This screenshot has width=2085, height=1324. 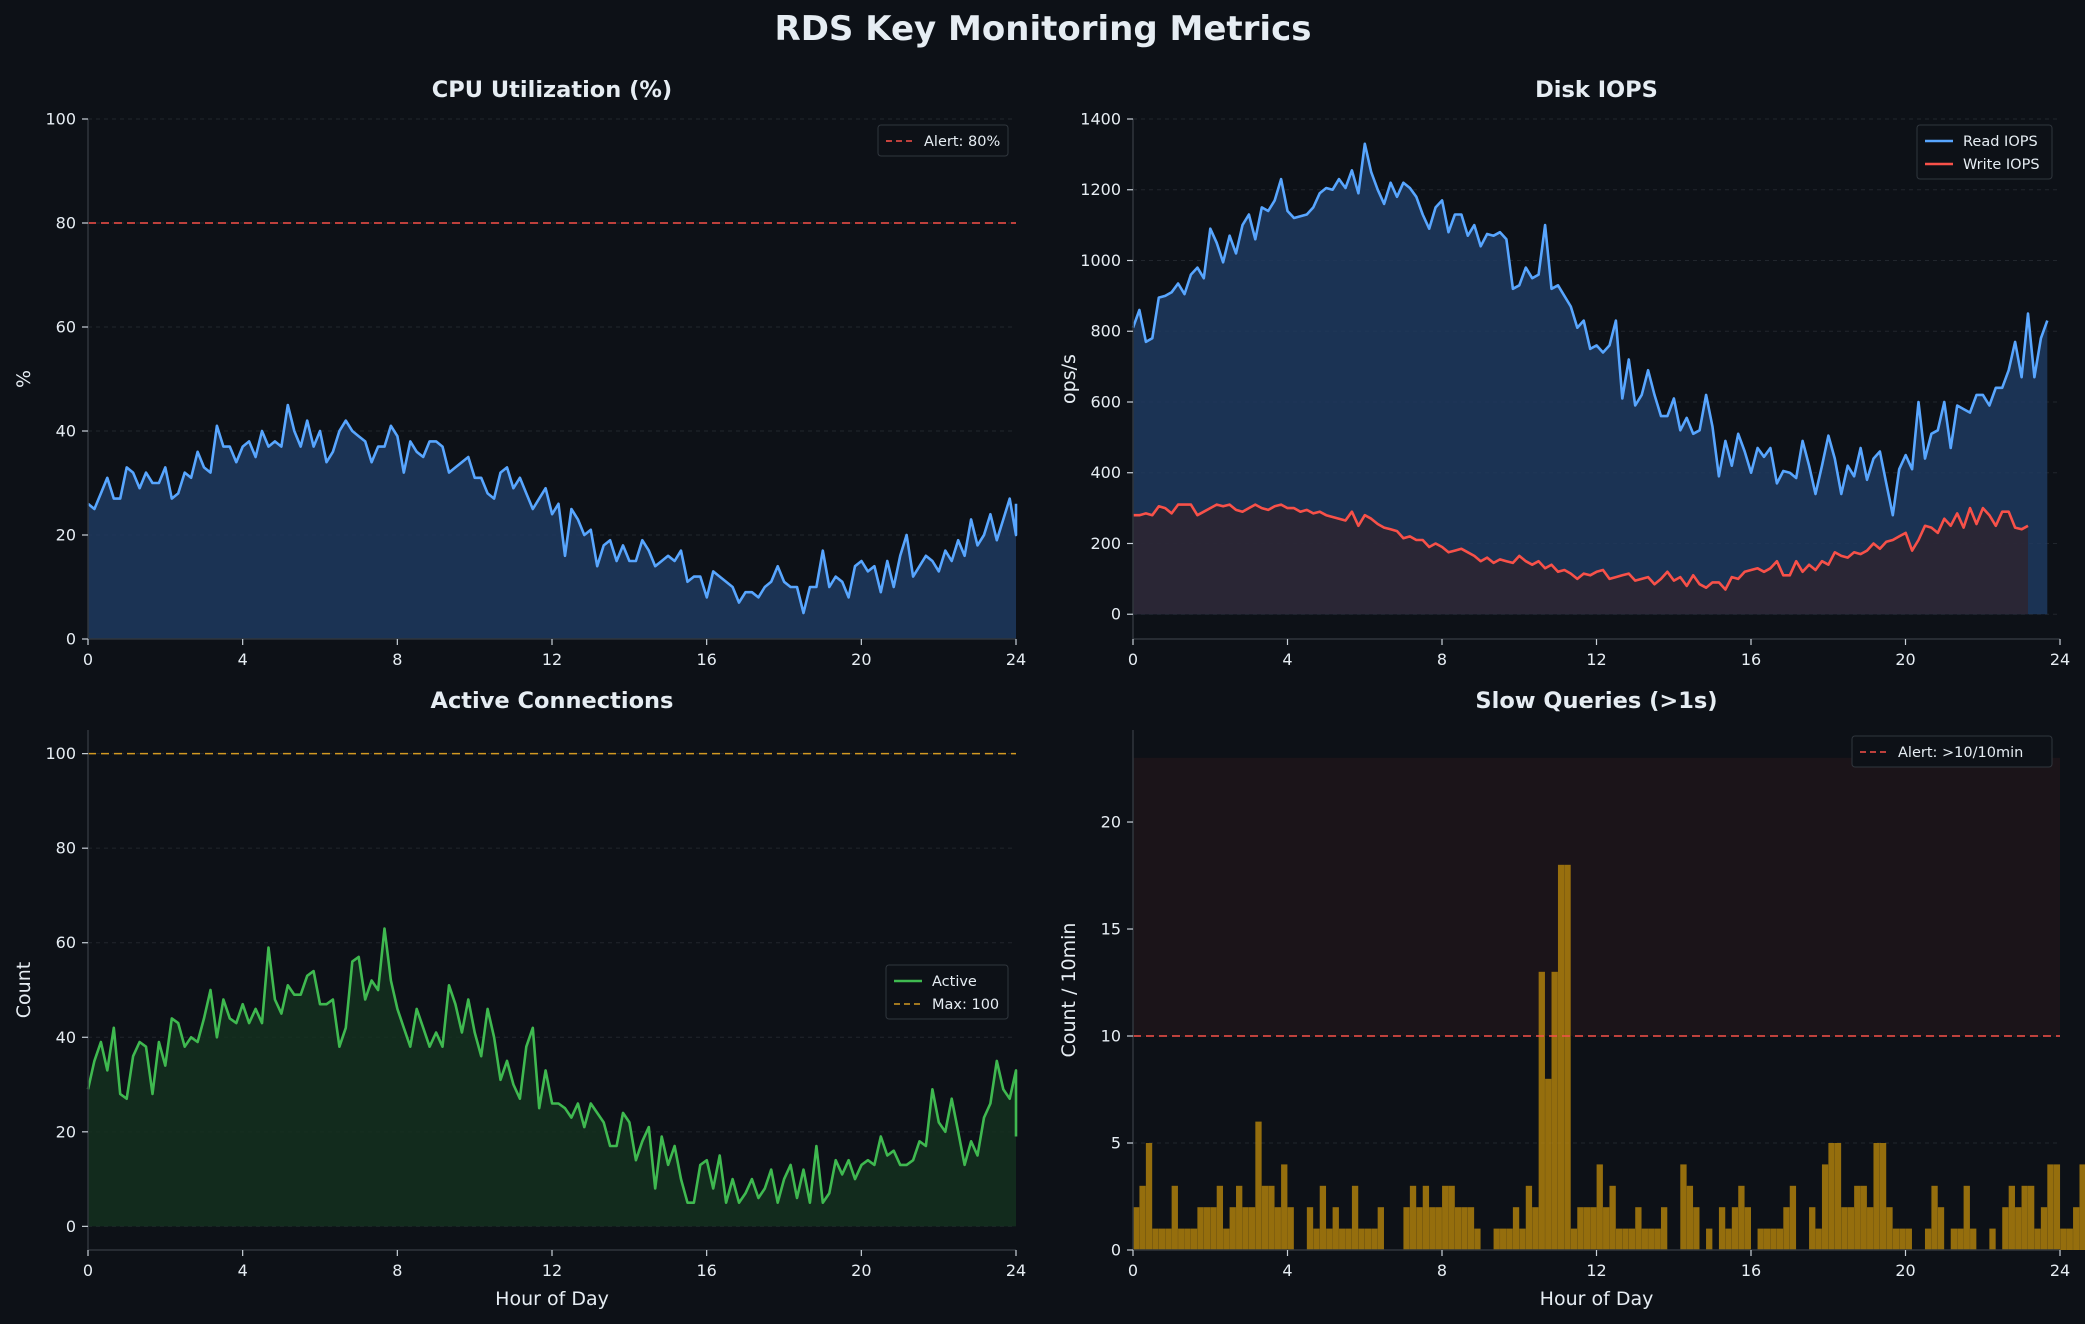 I want to click on y-tick-label: 15, so click(x=1111, y=929).